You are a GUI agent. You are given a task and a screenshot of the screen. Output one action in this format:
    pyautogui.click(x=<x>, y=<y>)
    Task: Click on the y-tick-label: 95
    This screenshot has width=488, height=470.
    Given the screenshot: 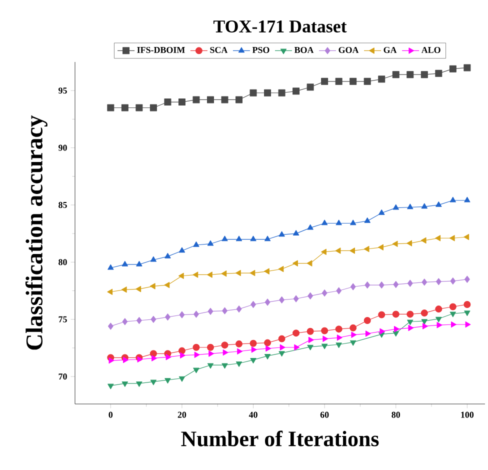 What is the action you would take?
    pyautogui.click(x=62, y=91)
    